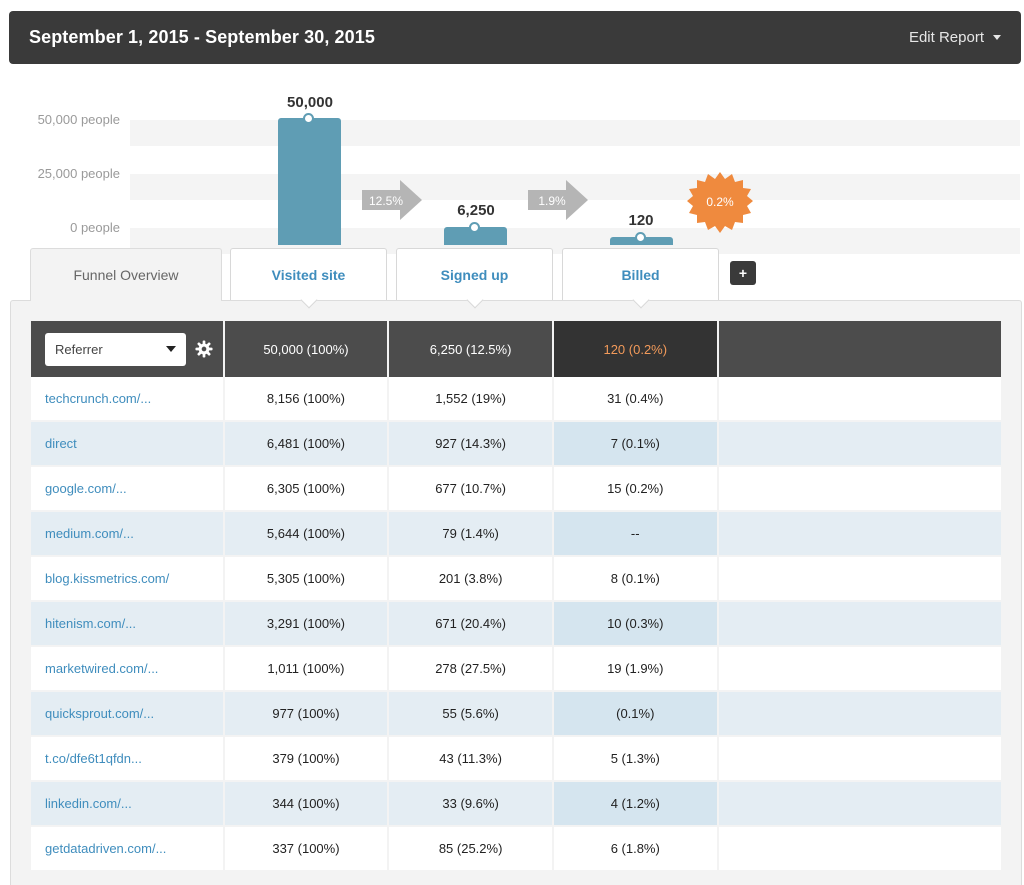  Describe the element at coordinates (202, 37) in the screenshot. I see `date-range-title: September 1, 2015 - September 30, 2015` at that location.